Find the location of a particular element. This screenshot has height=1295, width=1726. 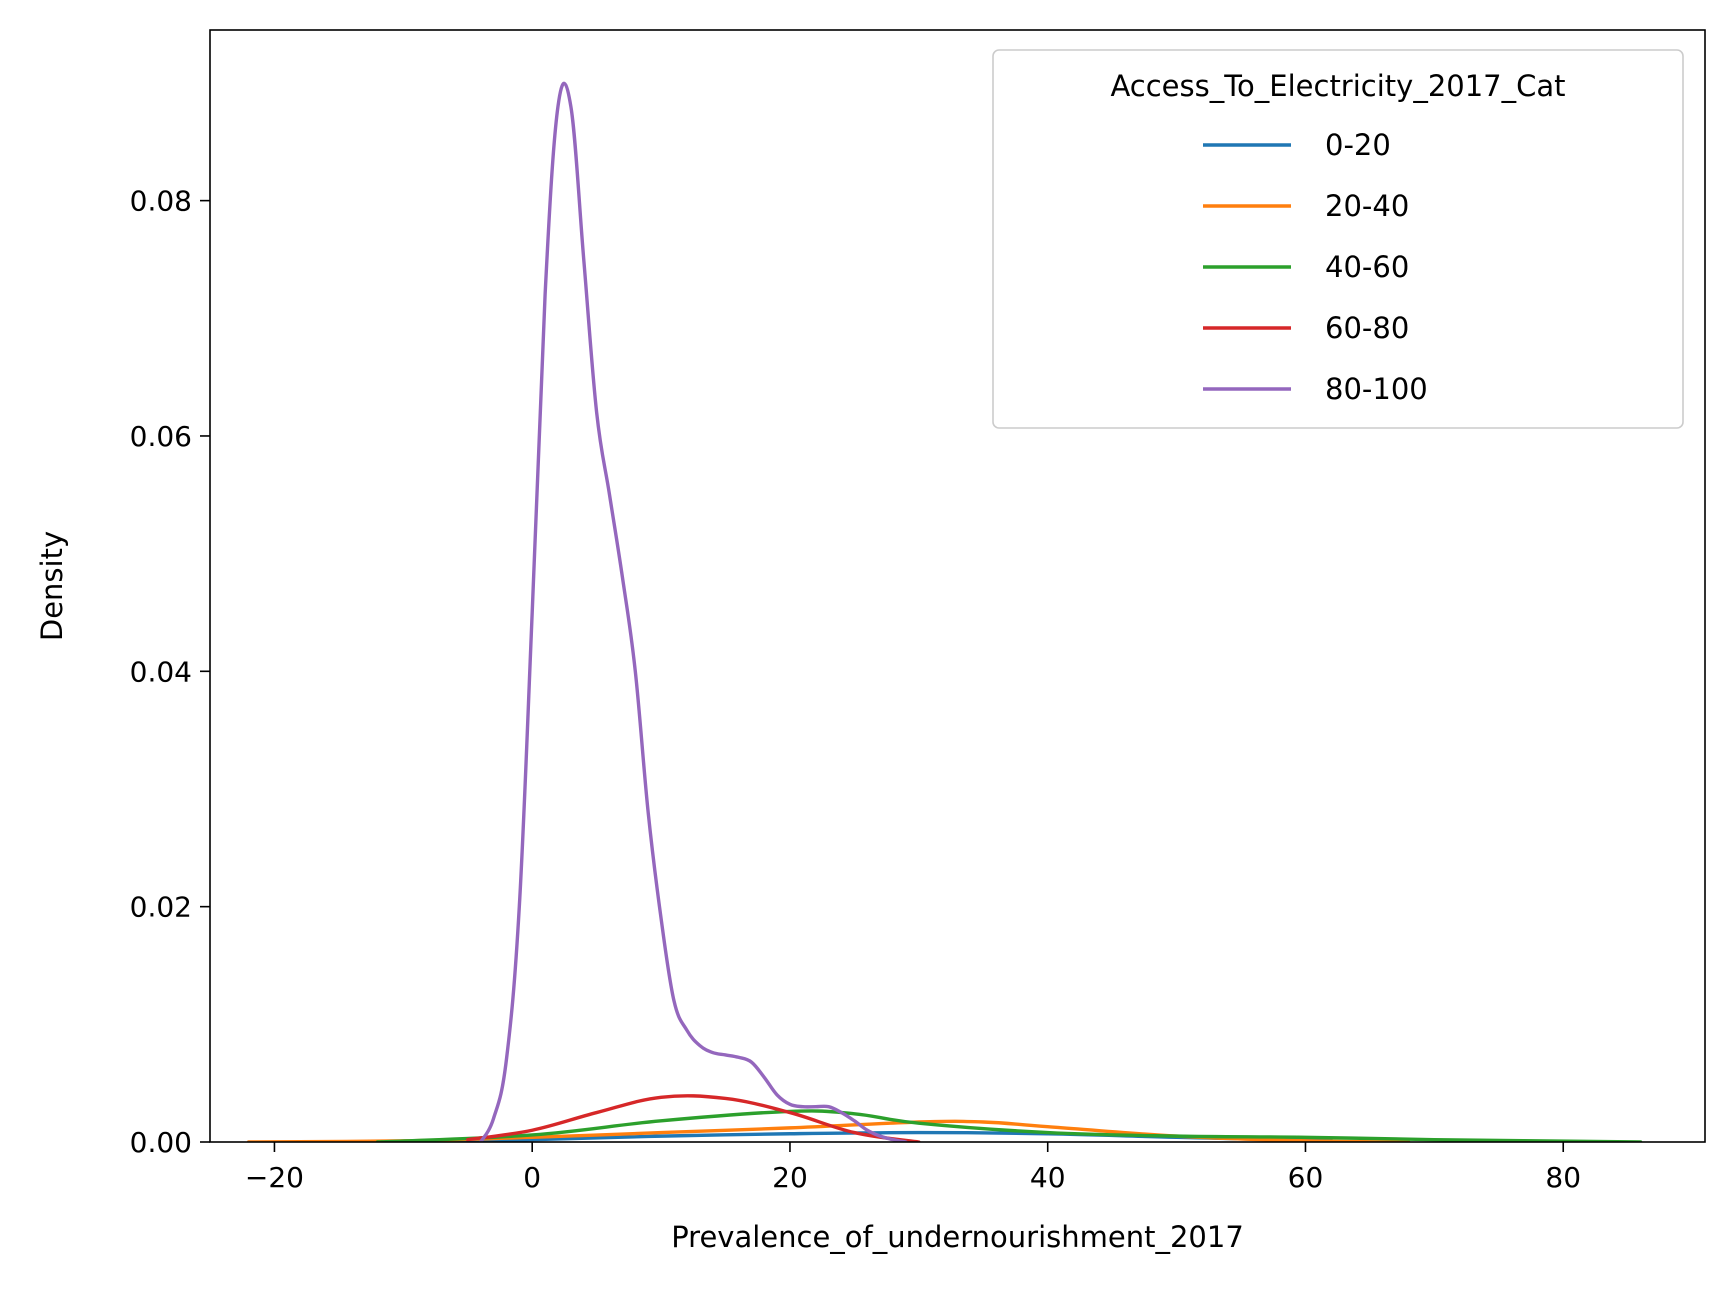

x-tick-label: −20 is located at coordinates (274, 1177).